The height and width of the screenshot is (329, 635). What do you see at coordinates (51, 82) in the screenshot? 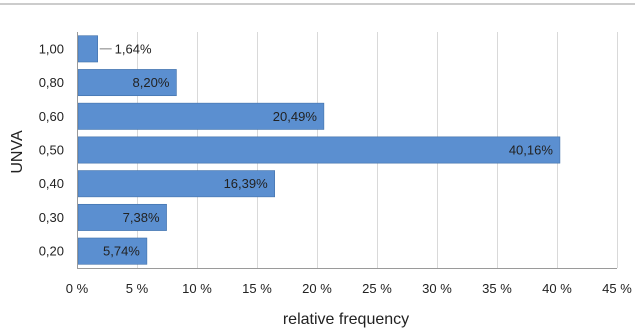
I see `y-tick-label: 0,80` at bounding box center [51, 82].